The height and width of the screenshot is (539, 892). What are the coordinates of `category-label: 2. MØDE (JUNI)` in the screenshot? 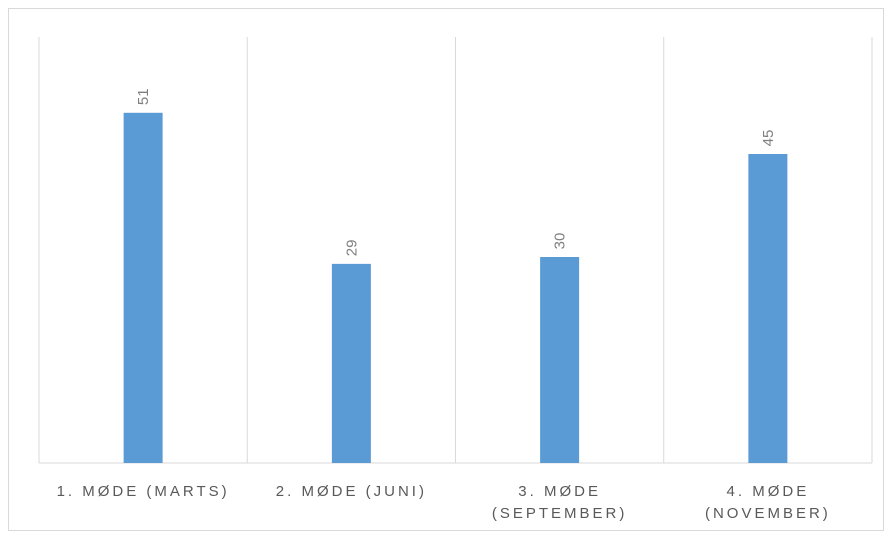 It's located at (351, 491).